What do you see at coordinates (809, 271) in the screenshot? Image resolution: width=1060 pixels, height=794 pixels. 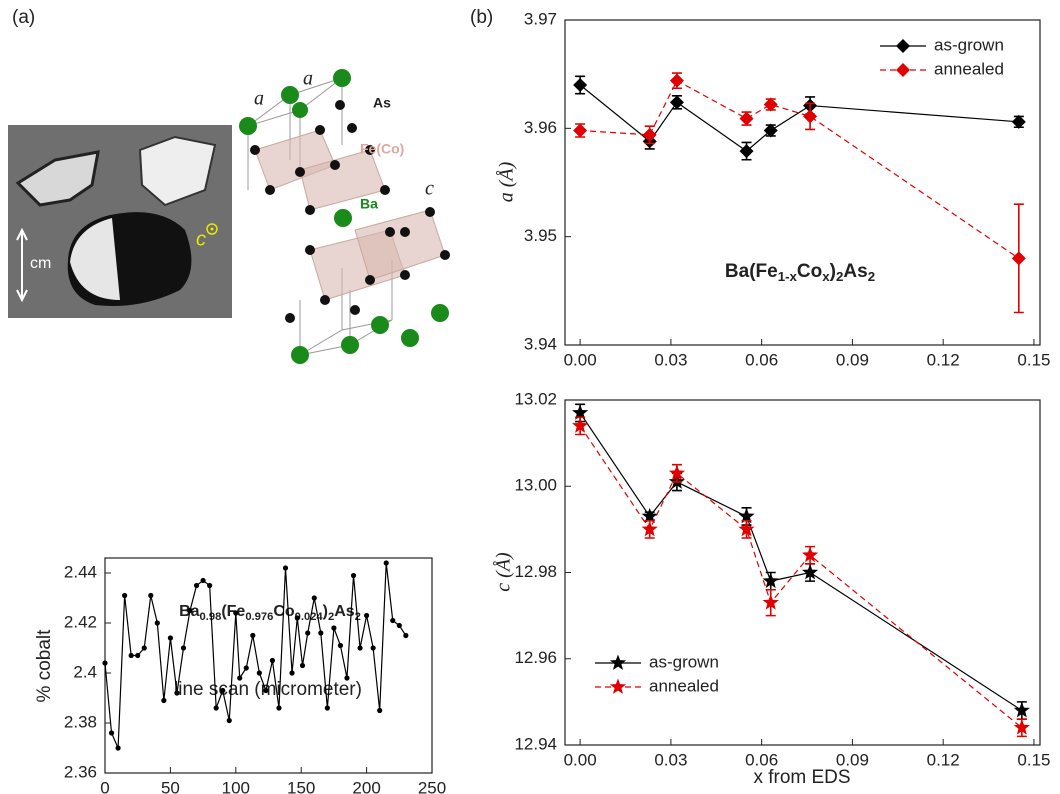 I see `annotation-part: Co` at bounding box center [809, 271].